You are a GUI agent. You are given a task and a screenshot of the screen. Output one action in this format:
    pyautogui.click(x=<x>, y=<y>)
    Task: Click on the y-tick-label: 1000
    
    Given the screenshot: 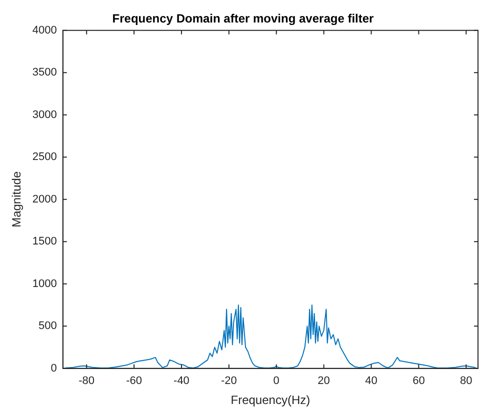 What is the action you would take?
    pyautogui.click(x=44, y=284)
    